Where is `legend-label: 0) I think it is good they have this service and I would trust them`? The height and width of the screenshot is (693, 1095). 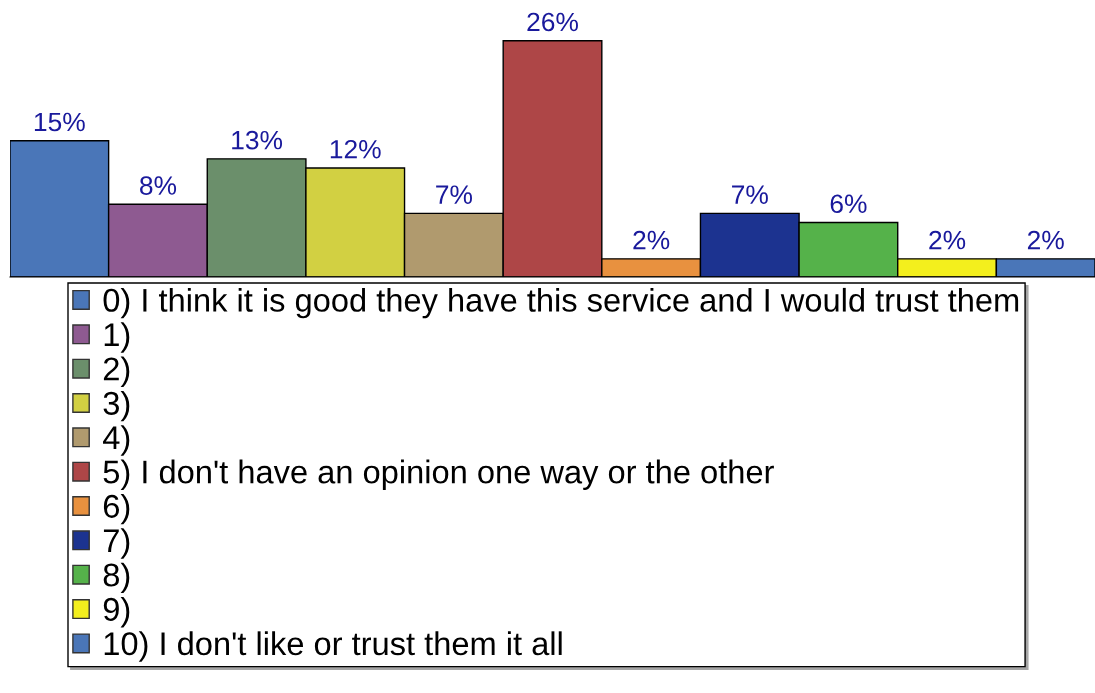 legend-label: 0) I think it is good they have this service and I would trust them is located at coordinates (561, 303).